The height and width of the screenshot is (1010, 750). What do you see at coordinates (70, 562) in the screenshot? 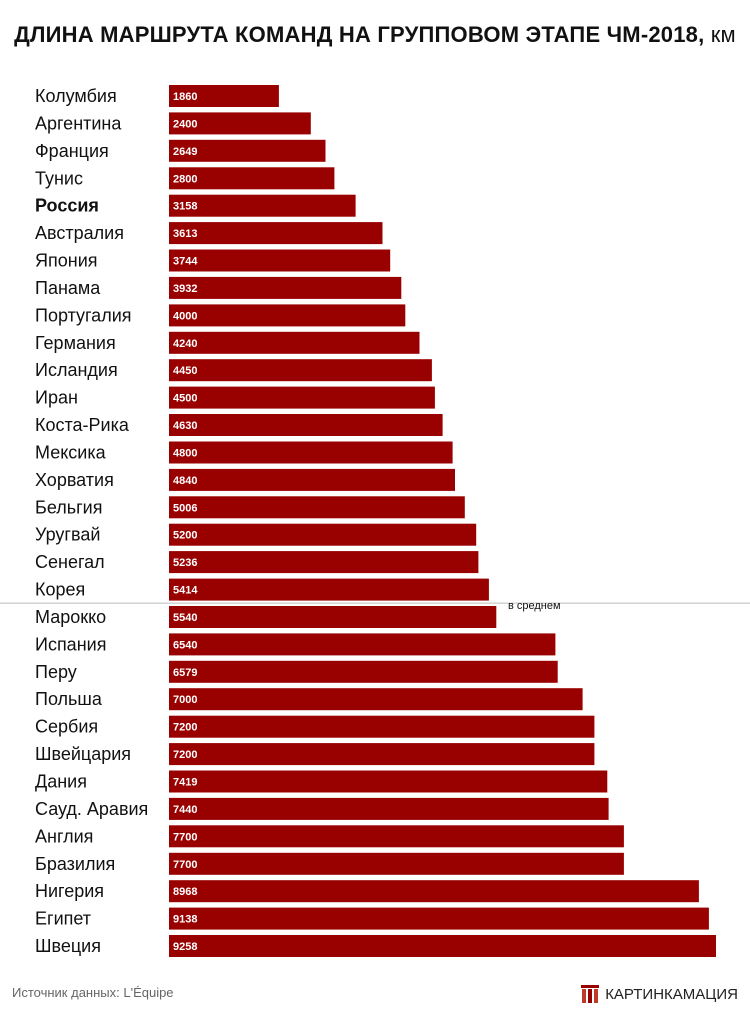
I see `category-label: Сенегал` at bounding box center [70, 562].